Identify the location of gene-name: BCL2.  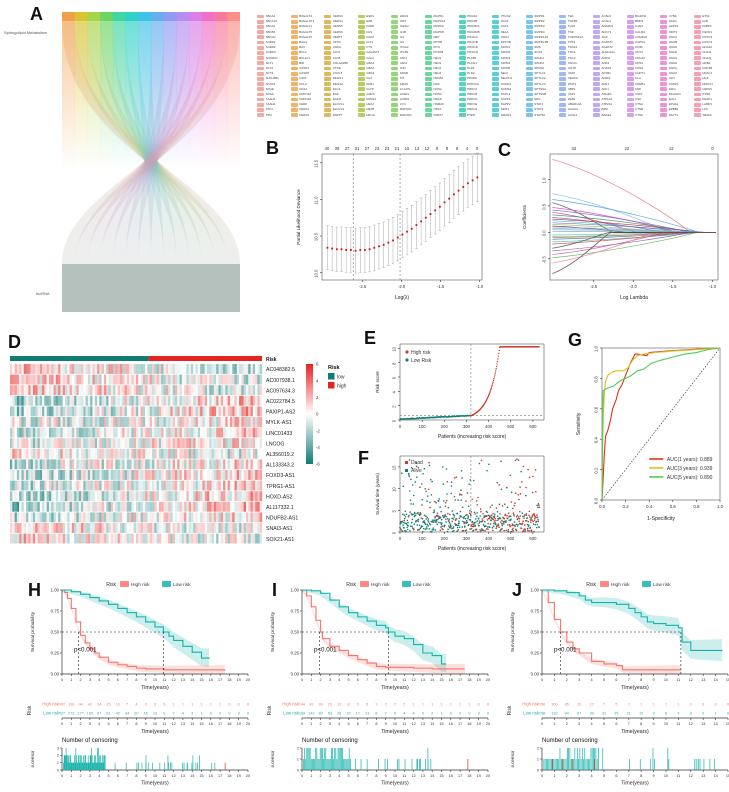
(303, 53).